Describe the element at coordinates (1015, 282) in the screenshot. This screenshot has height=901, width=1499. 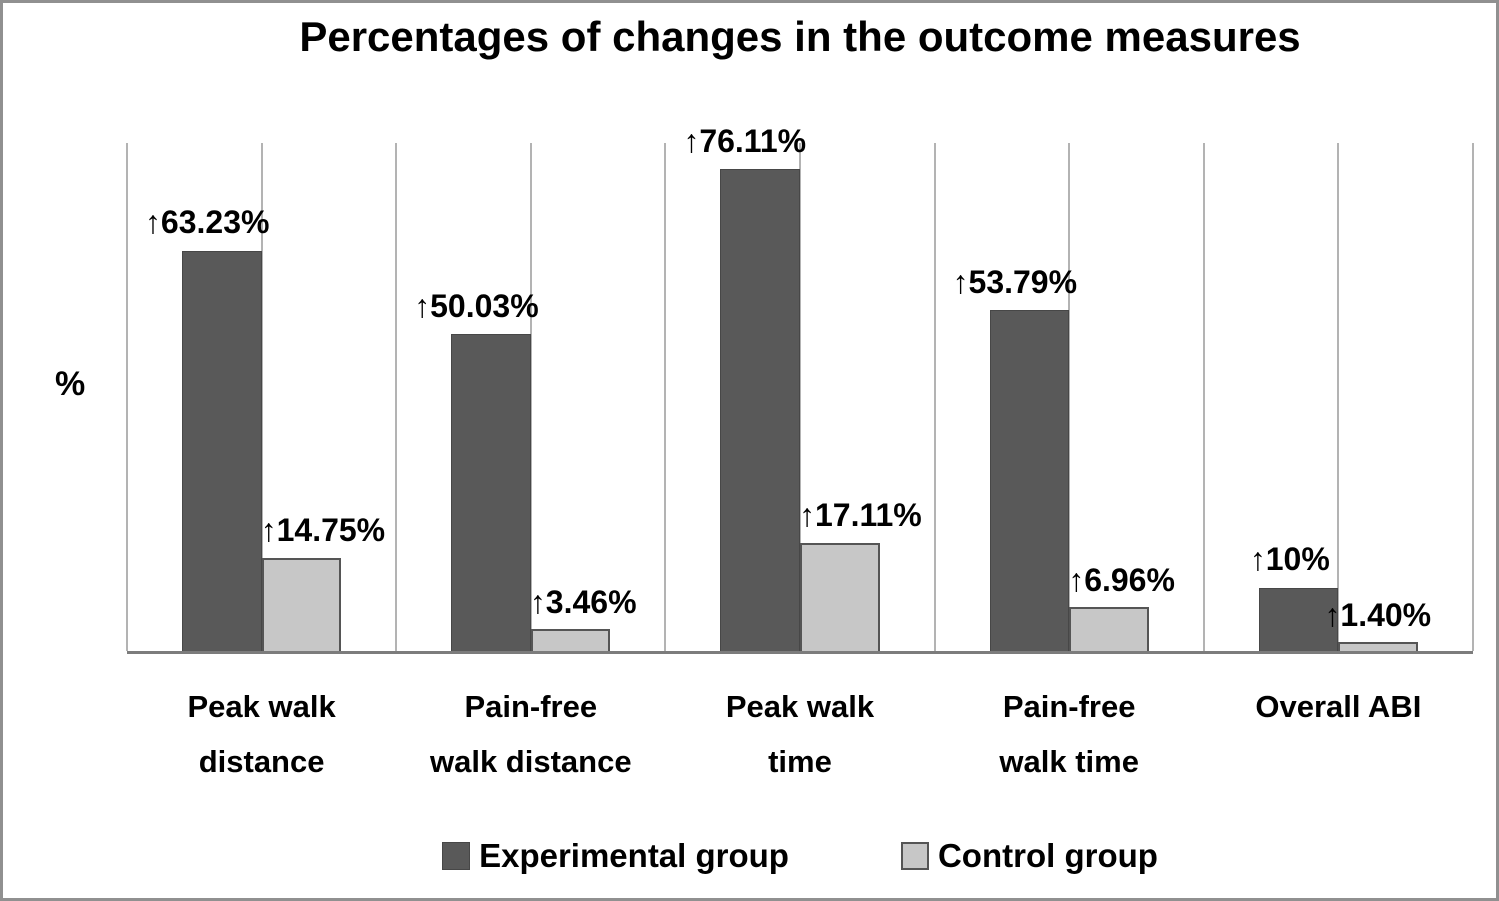
I see `bar-value-label: ↑53.79%` at that location.